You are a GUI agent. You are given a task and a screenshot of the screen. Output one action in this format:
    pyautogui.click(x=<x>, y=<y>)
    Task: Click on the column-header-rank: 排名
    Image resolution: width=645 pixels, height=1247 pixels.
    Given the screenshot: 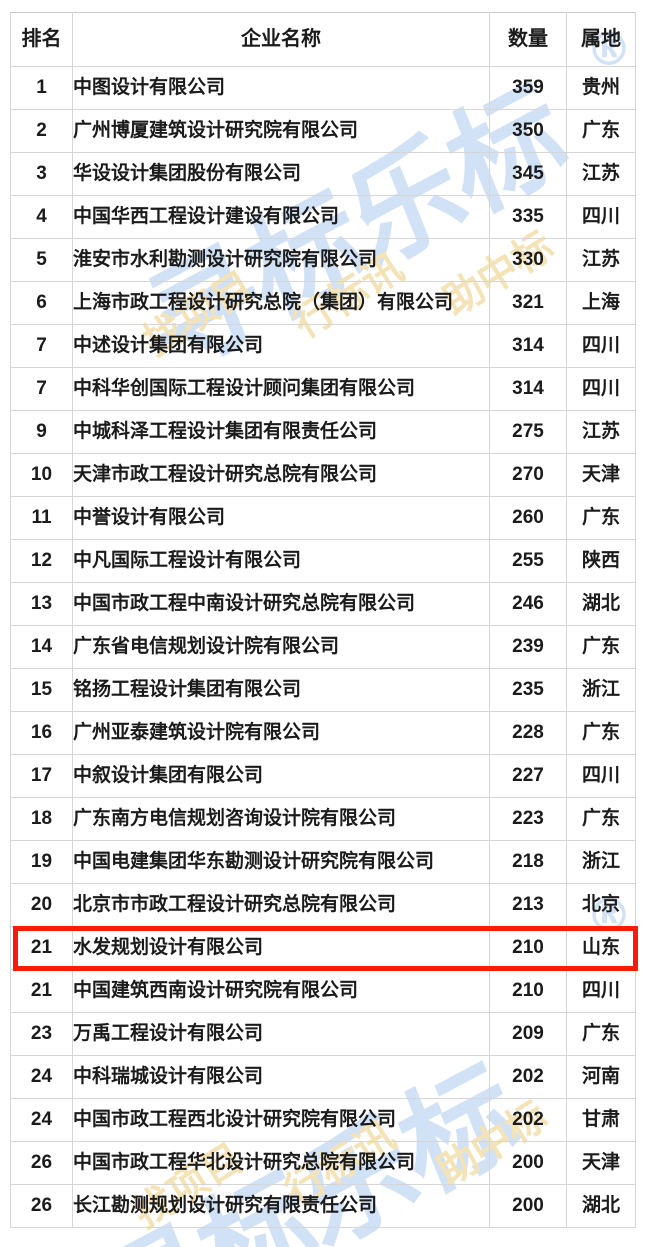 What is the action you would take?
    pyautogui.click(x=41, y=39)
    